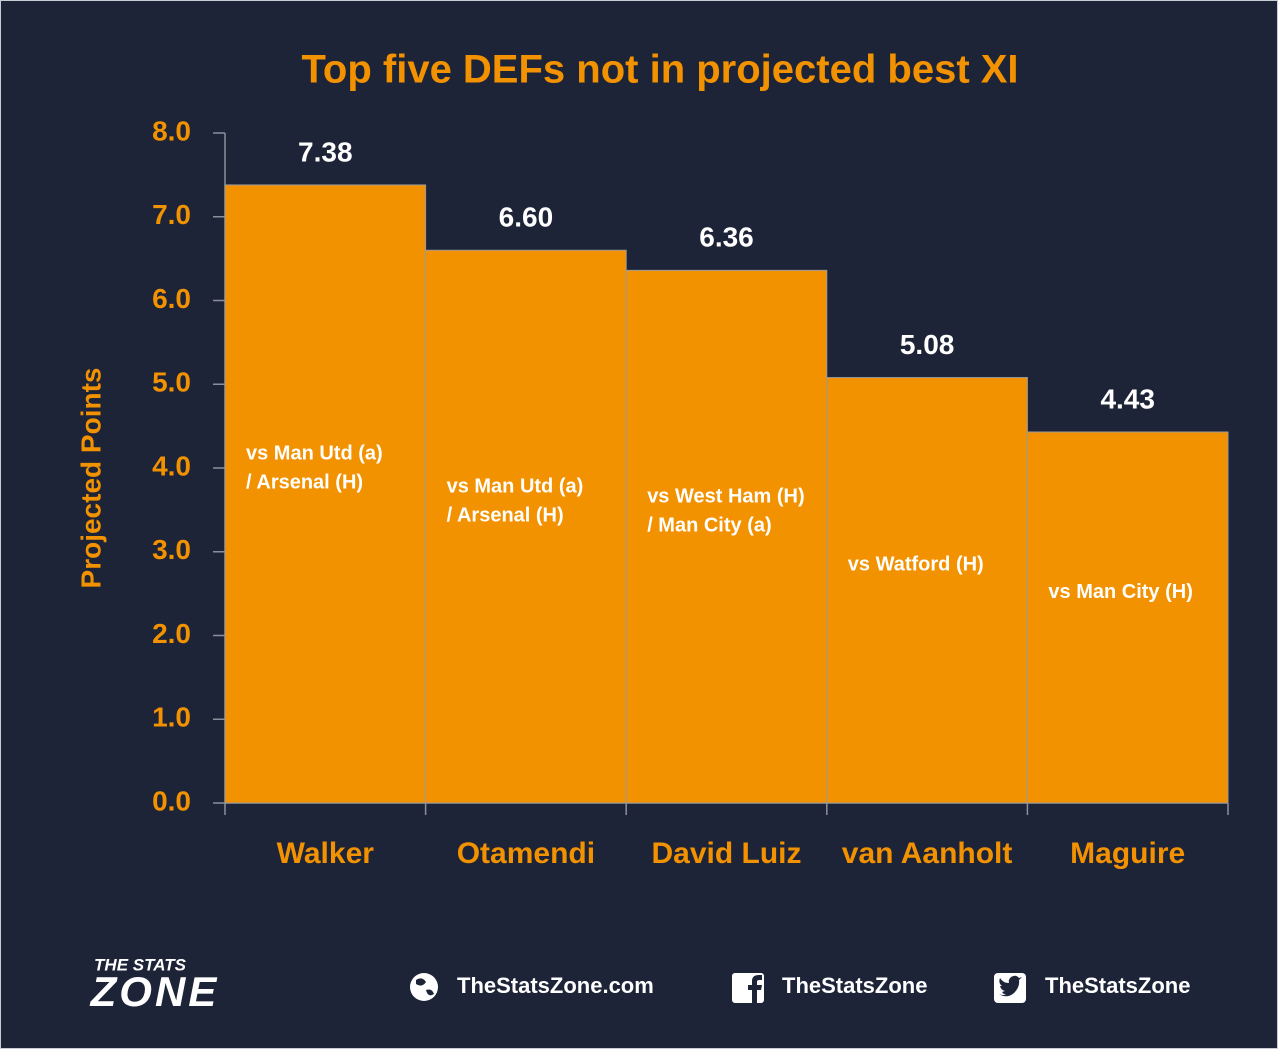 This screenshot has height=1049, width=1278. I want to click on y-tick-label: 1.0, so click(171, 717).